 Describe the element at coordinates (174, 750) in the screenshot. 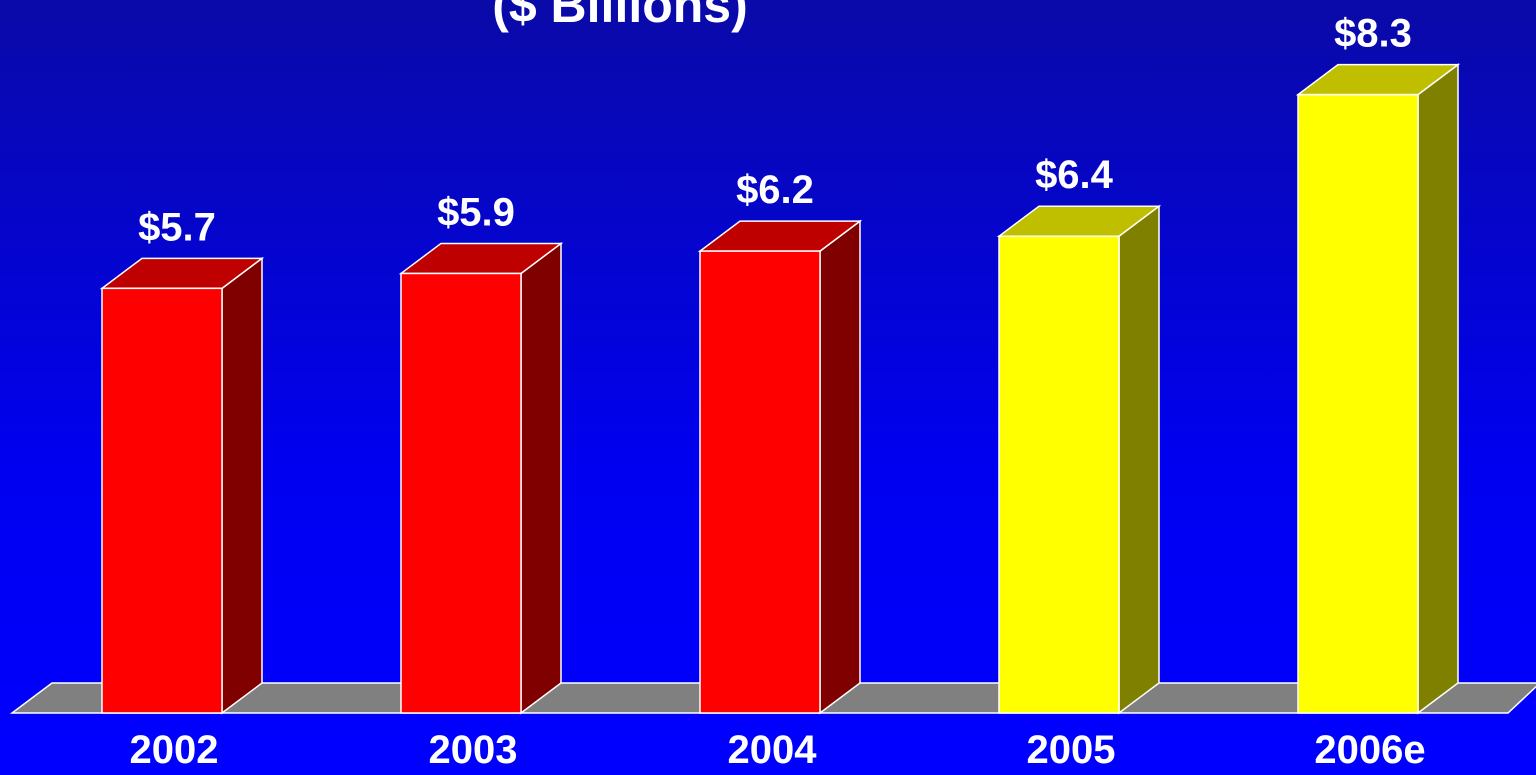

I see `x-tick-label: 2002` at that location.